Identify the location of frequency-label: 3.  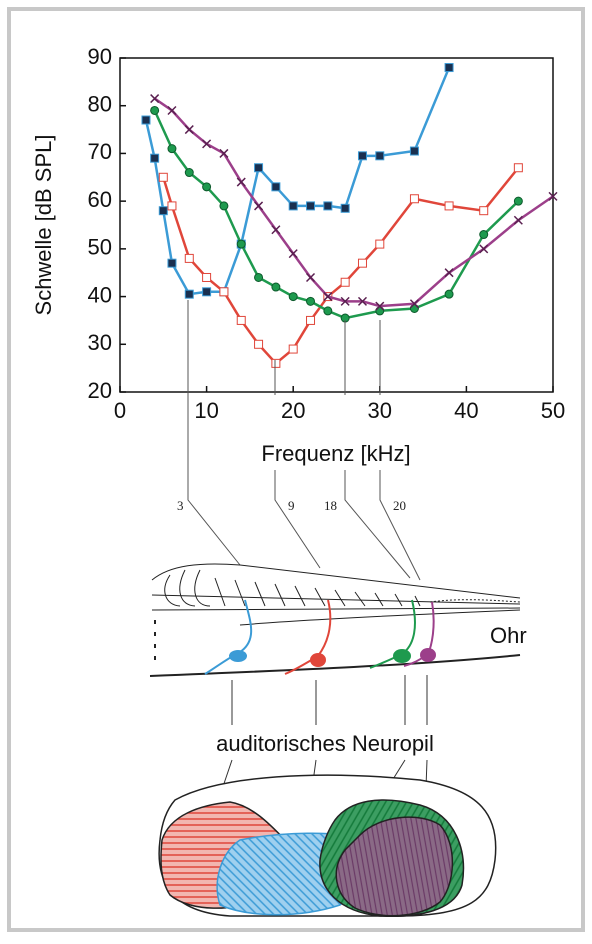
(180, 505).